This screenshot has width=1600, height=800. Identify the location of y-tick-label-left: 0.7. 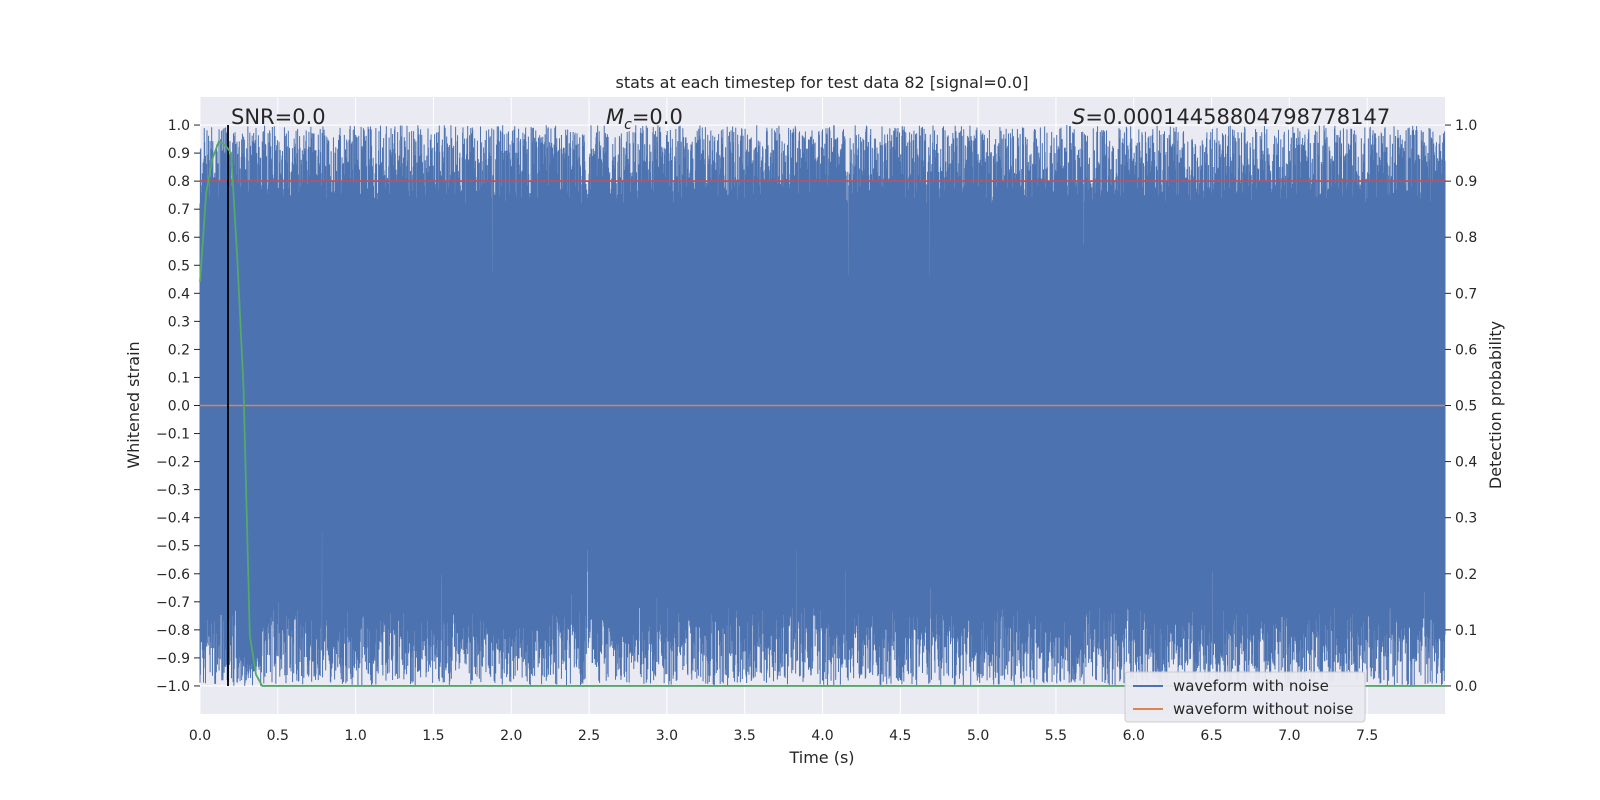
(179, 210).